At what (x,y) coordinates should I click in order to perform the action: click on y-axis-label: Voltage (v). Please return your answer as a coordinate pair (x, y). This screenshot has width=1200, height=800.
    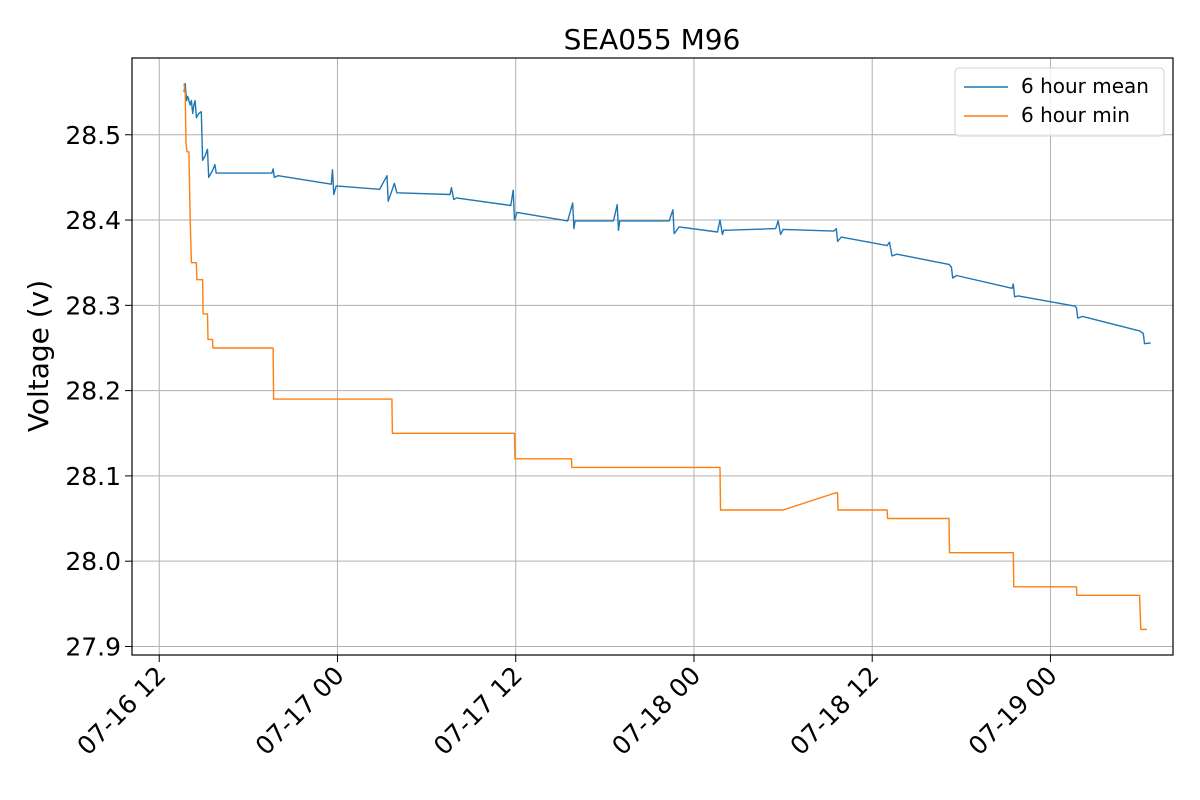
    Looking at the image, I should click on (38, 356).